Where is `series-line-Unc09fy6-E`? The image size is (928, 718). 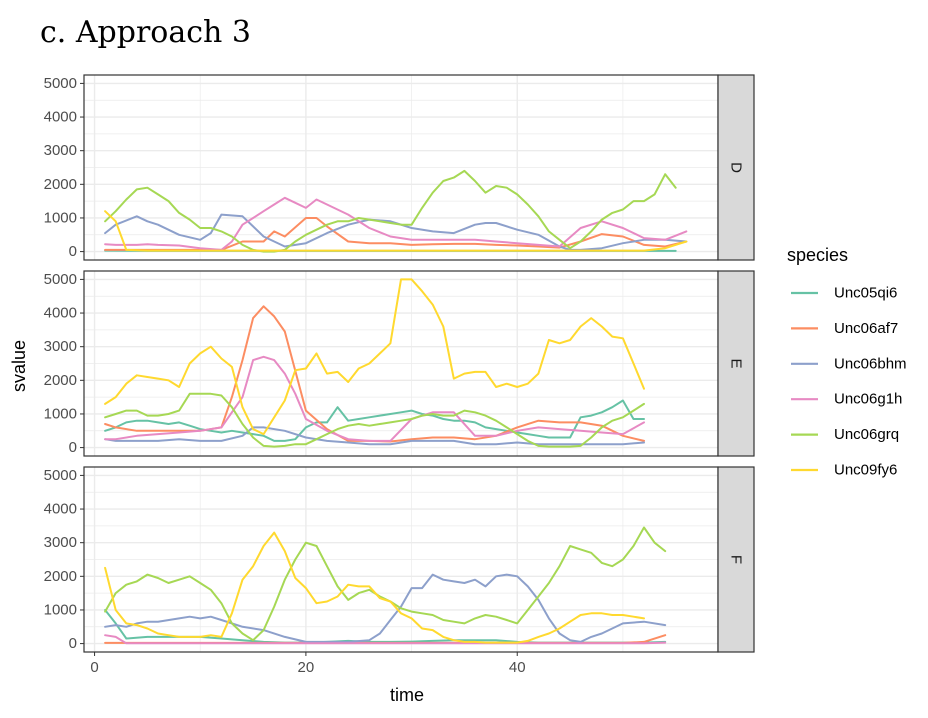
series-line-Unc09fy6-E is located at coordinates (374, 357).